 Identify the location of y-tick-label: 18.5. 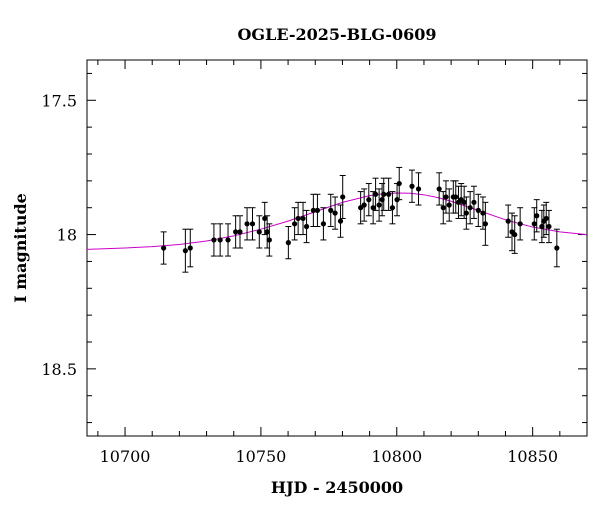
(59, 369).